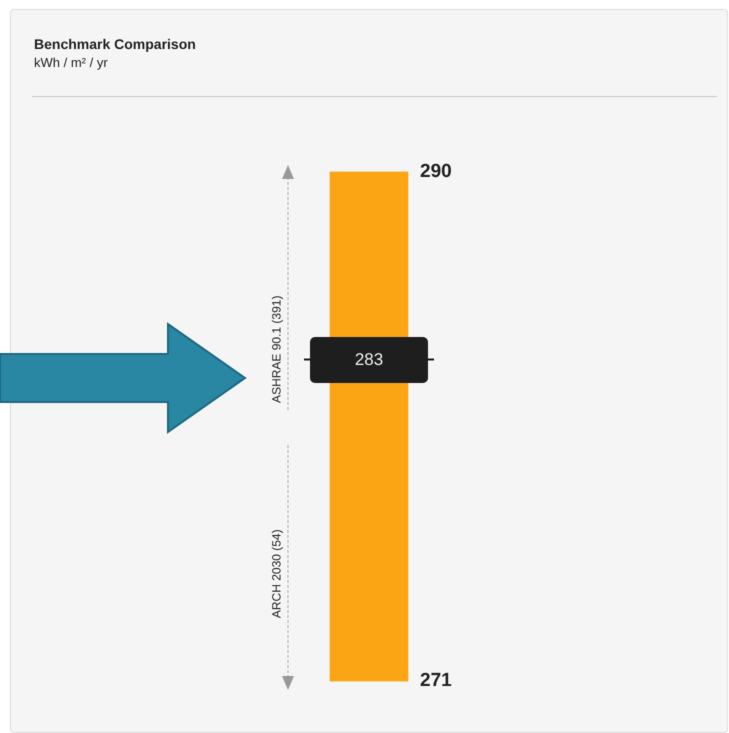 The width and height of the screenshot is (729, 733). I want to click on text: kWh / m² / yr, so click(71, 62).